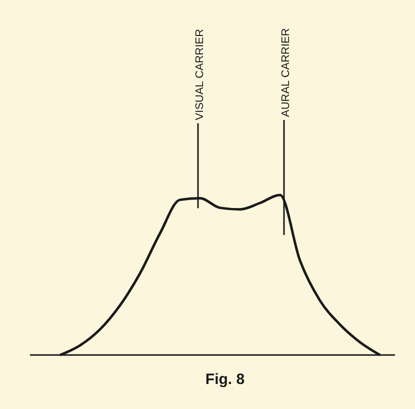  Describe the element at coordinates (225, 379) in the screenshot. I see `text: Fig. 8` at that location.